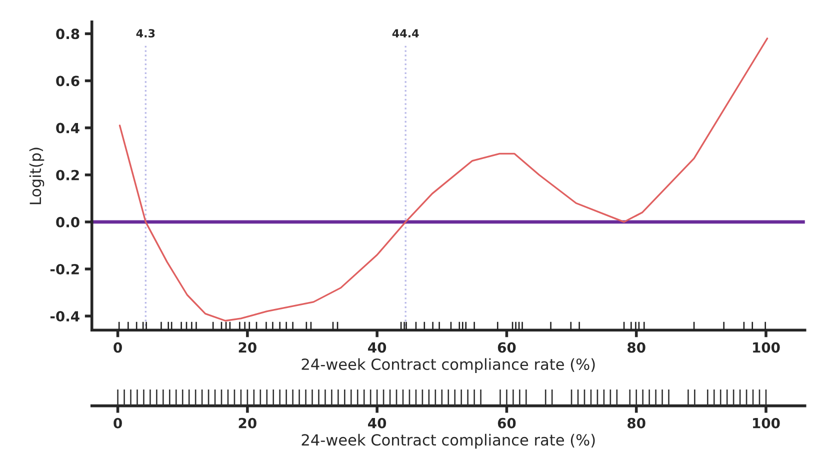  I want to click on y-tick-label: 0.8, so click(68, 34).